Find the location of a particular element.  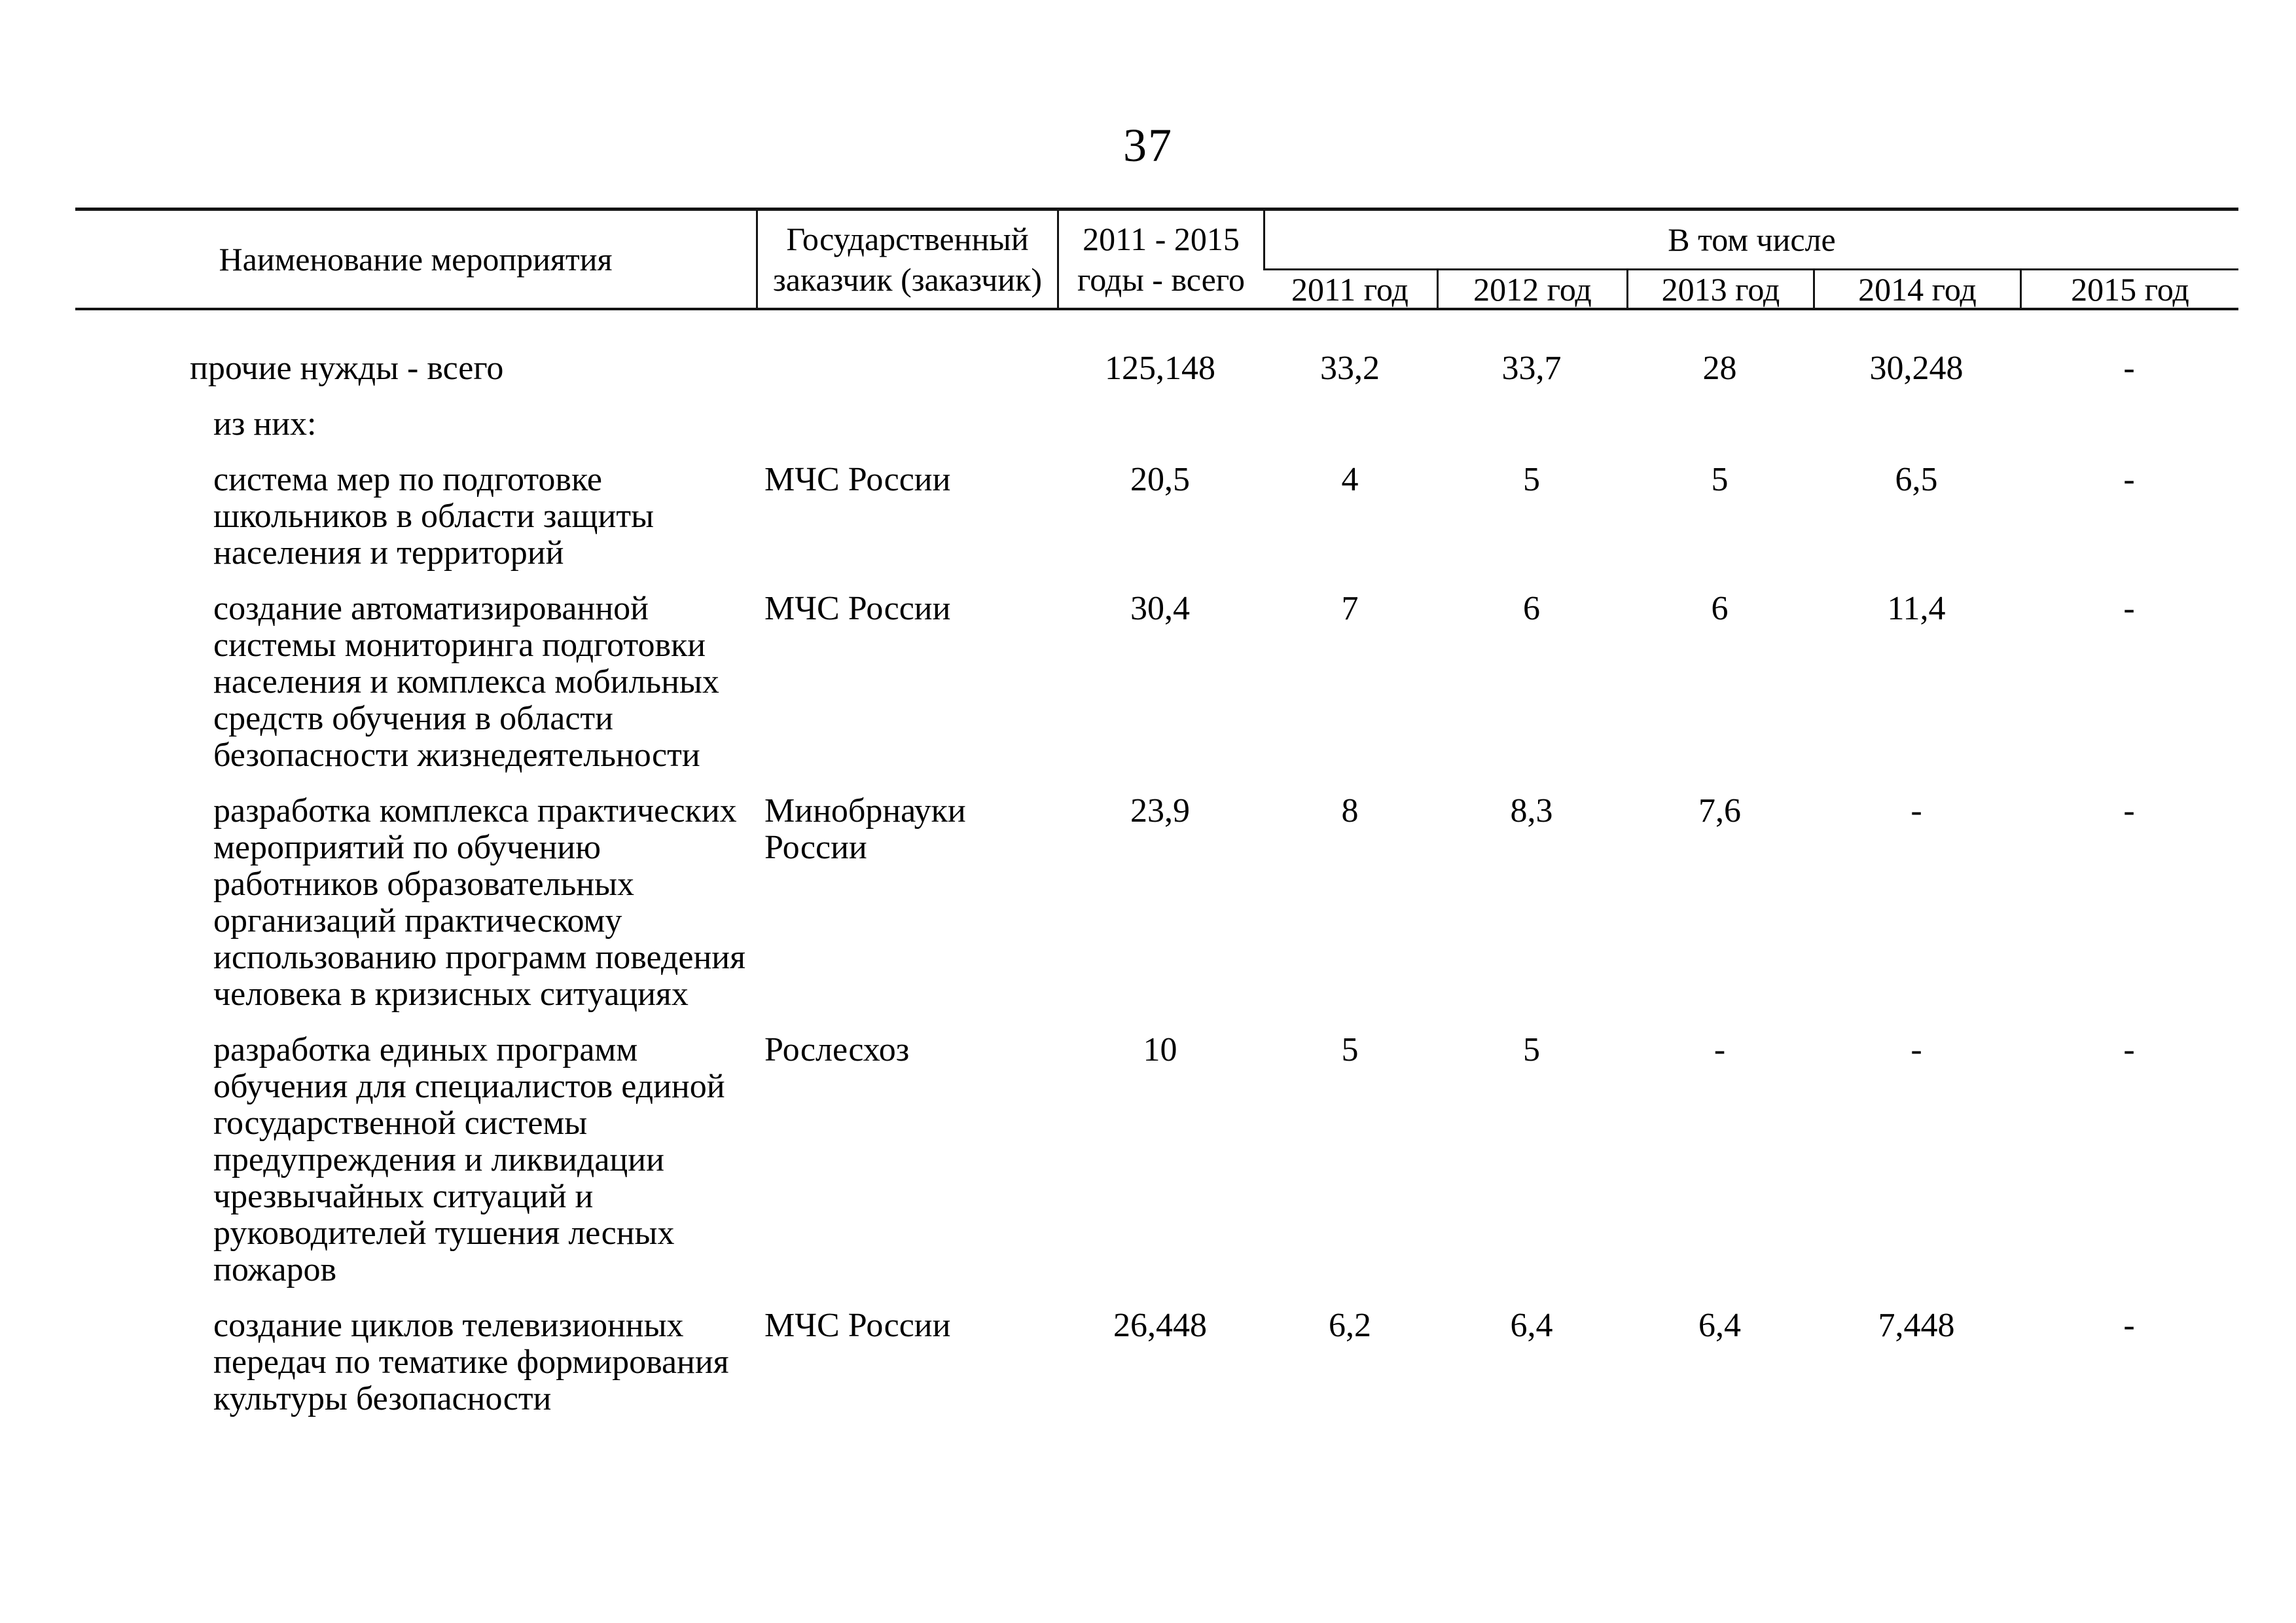

row-2014-cell: 7,448 is located at coordinates (1916, 1325).